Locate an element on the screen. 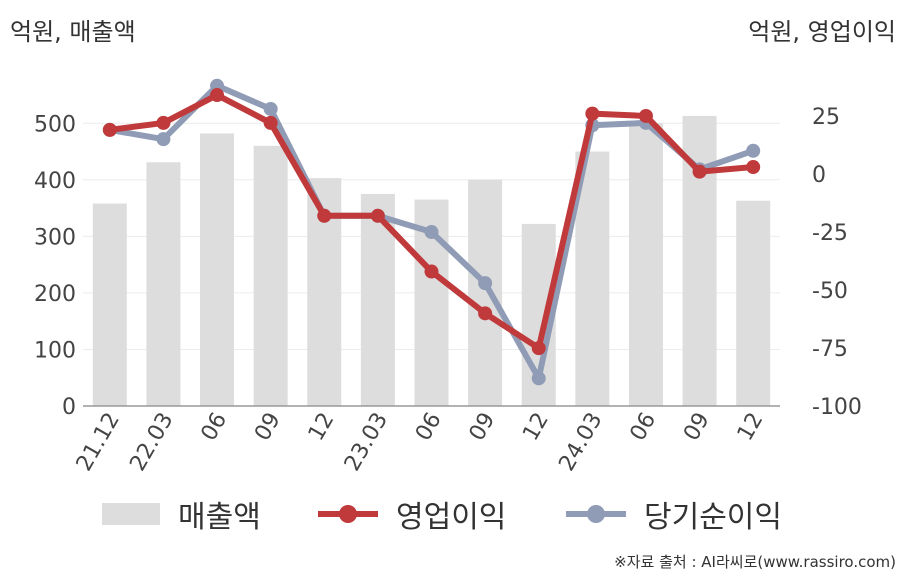 The image size is (908, 580). legend-label-revenue: 매출액 is located at coordinates (219, 517).